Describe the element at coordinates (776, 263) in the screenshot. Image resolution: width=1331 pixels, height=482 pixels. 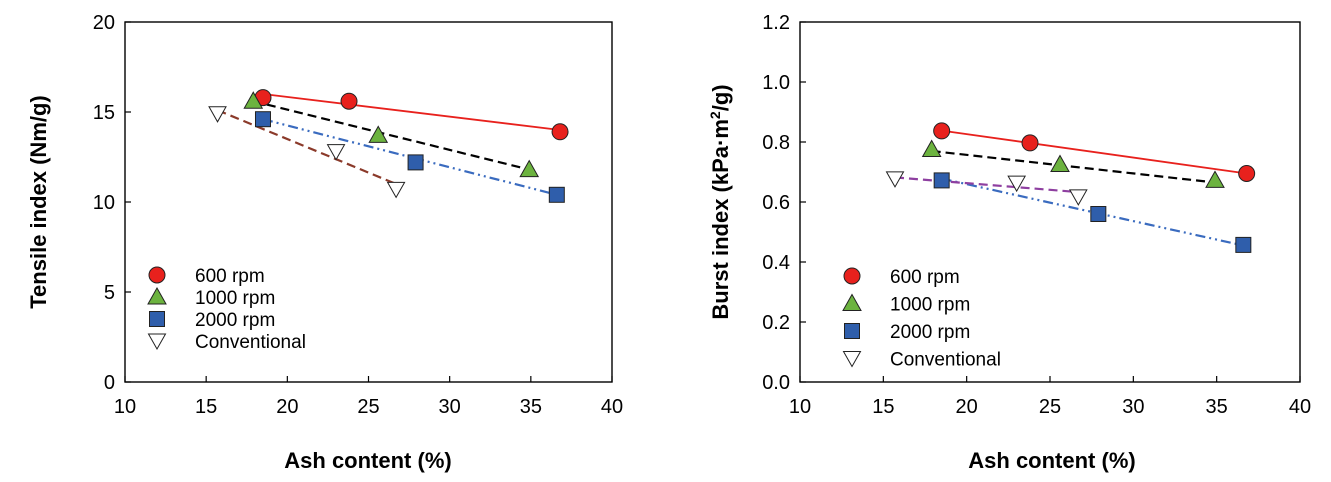
I see `y-tick-label: 0.4` at that location.